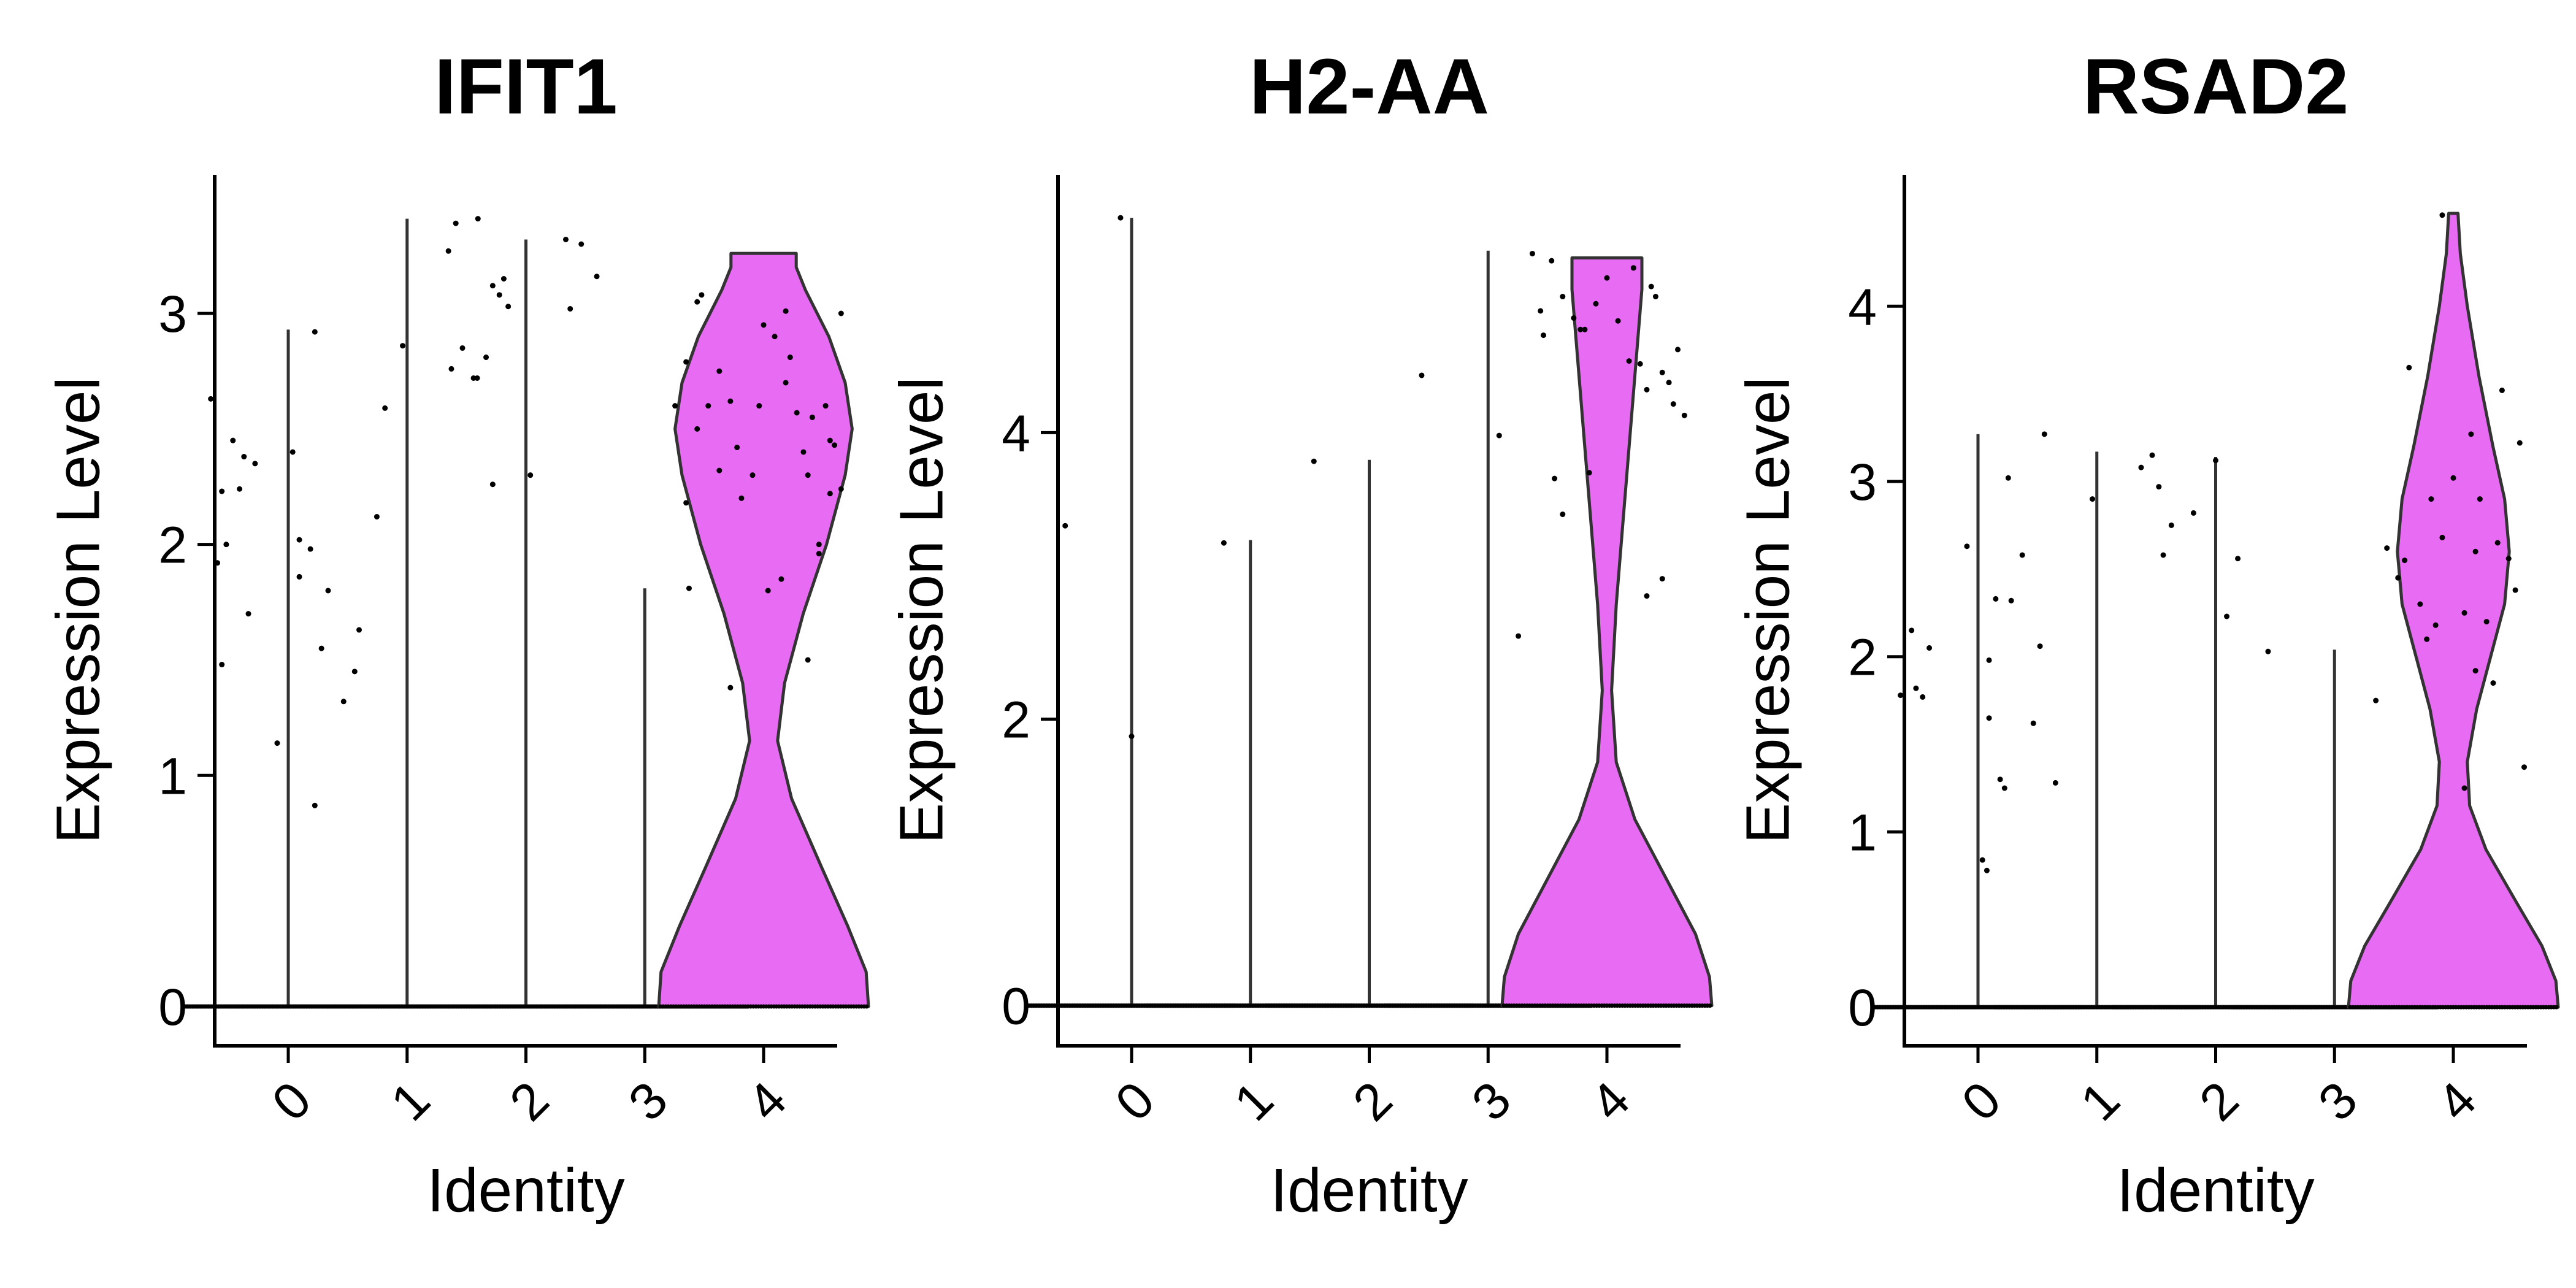 This screenshot has width=2576, height=1288. Describe the element at coordinates (1369, 87) in the screenshot. I see `panel-title: H2-AA` at that location.